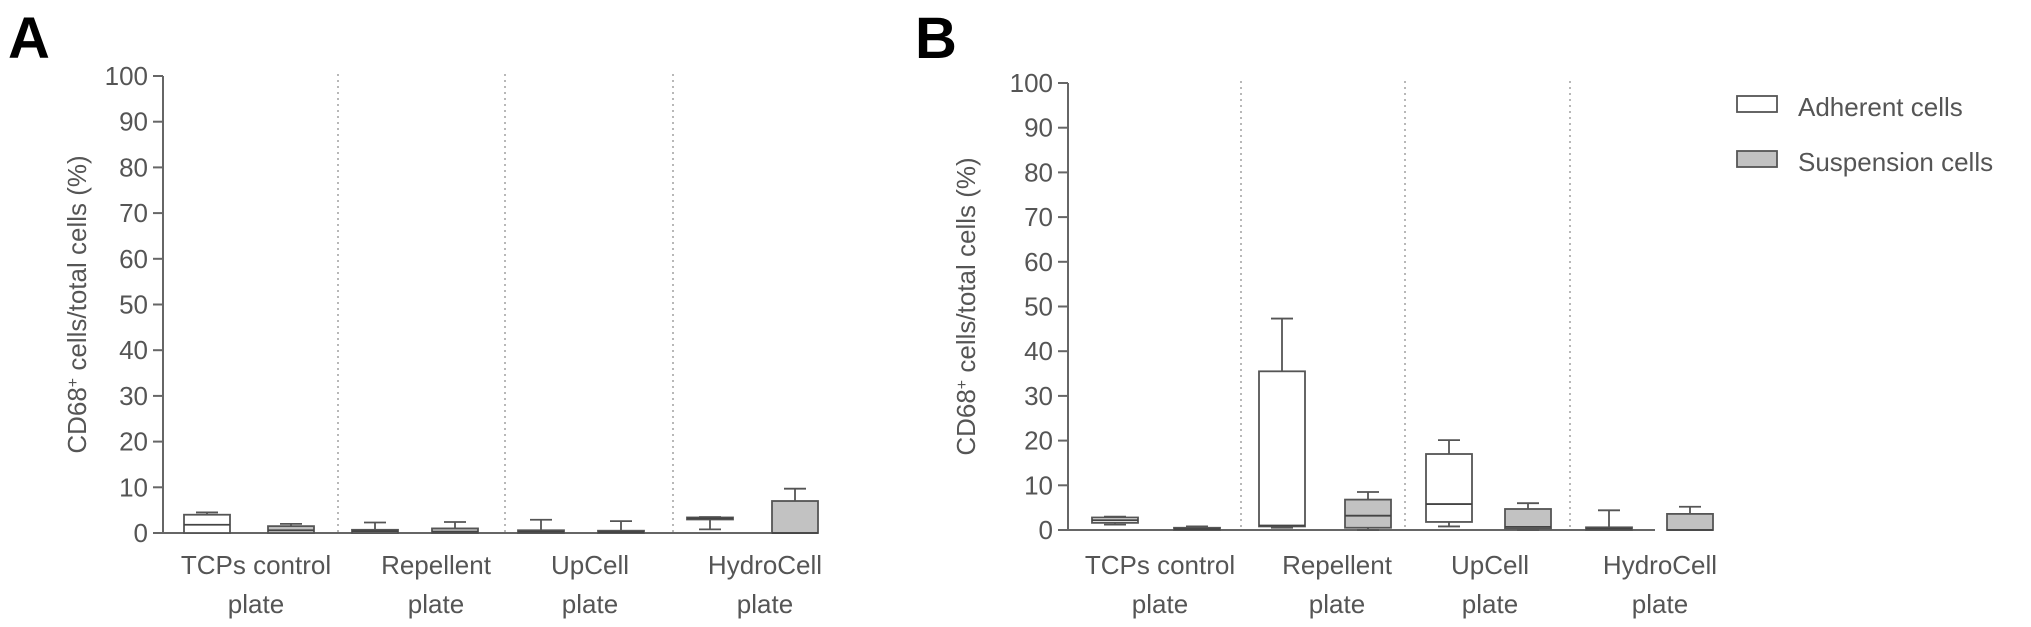 The height and width of the screenshot is (627, 2031). Describe the element at coordinates (1046, 530) in the screenshot. I see `pb-y-tick-label-0: 0` at that location.